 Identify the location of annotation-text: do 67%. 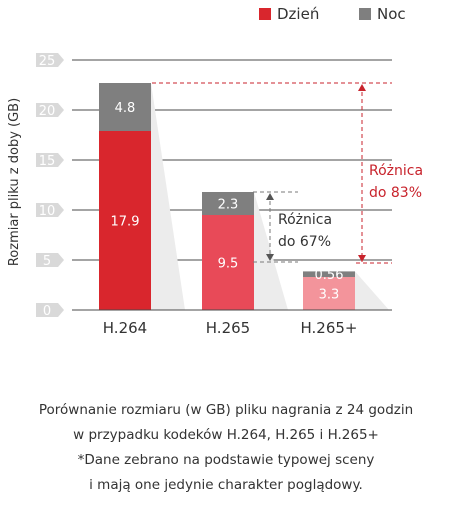
(304, 242).